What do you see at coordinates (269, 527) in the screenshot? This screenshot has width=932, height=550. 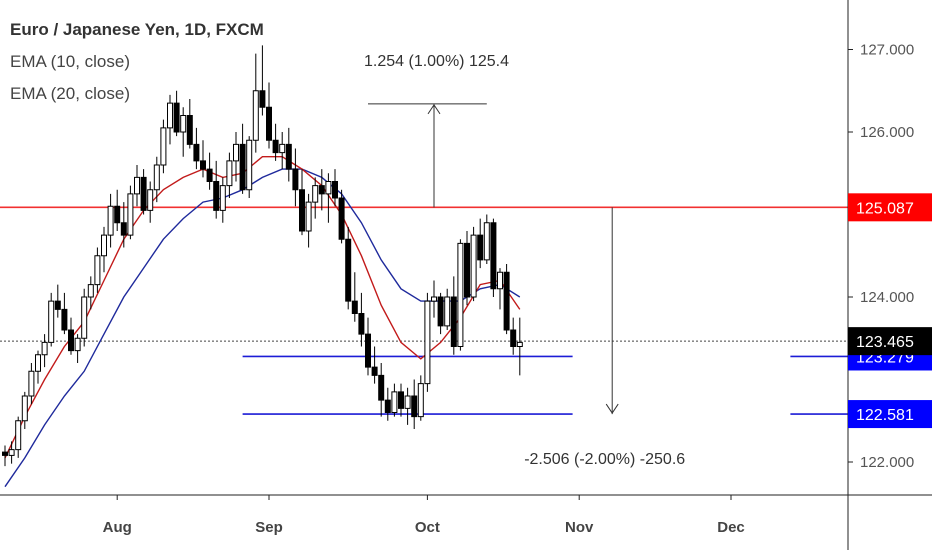 I see `x-tick-label: Sep` at bounding box center [269, 527].